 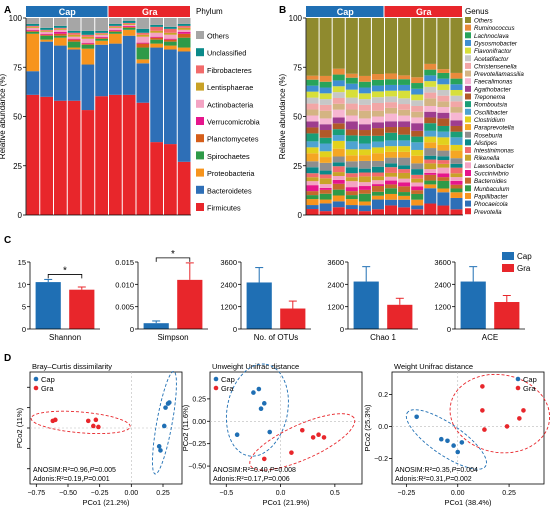 I want to click on point-gra, so click(x=93, y=426).